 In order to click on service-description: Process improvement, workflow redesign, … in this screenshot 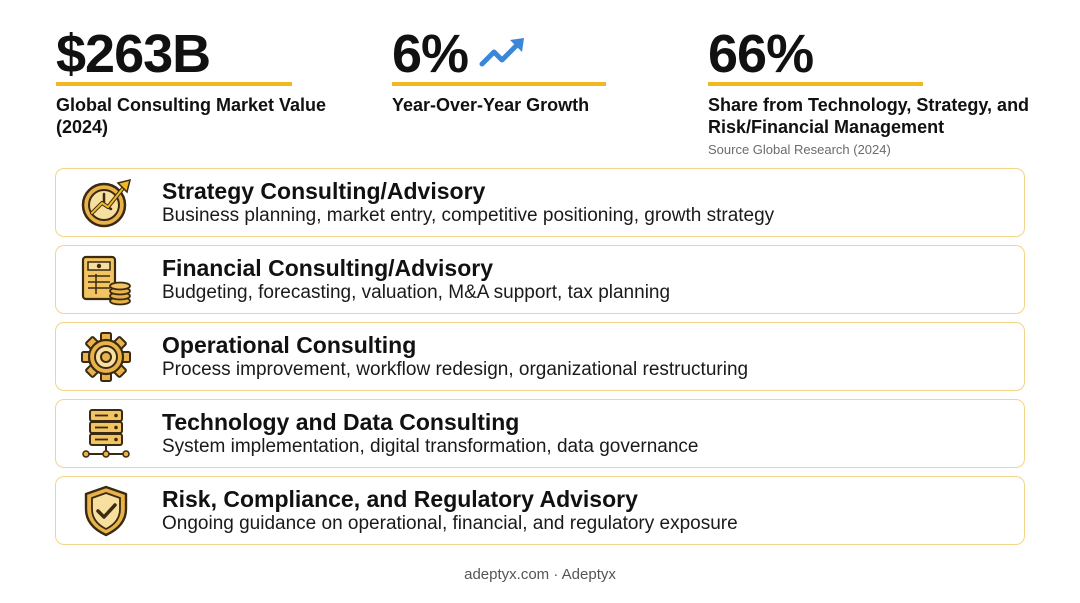, I will do `click(455, 369)`.